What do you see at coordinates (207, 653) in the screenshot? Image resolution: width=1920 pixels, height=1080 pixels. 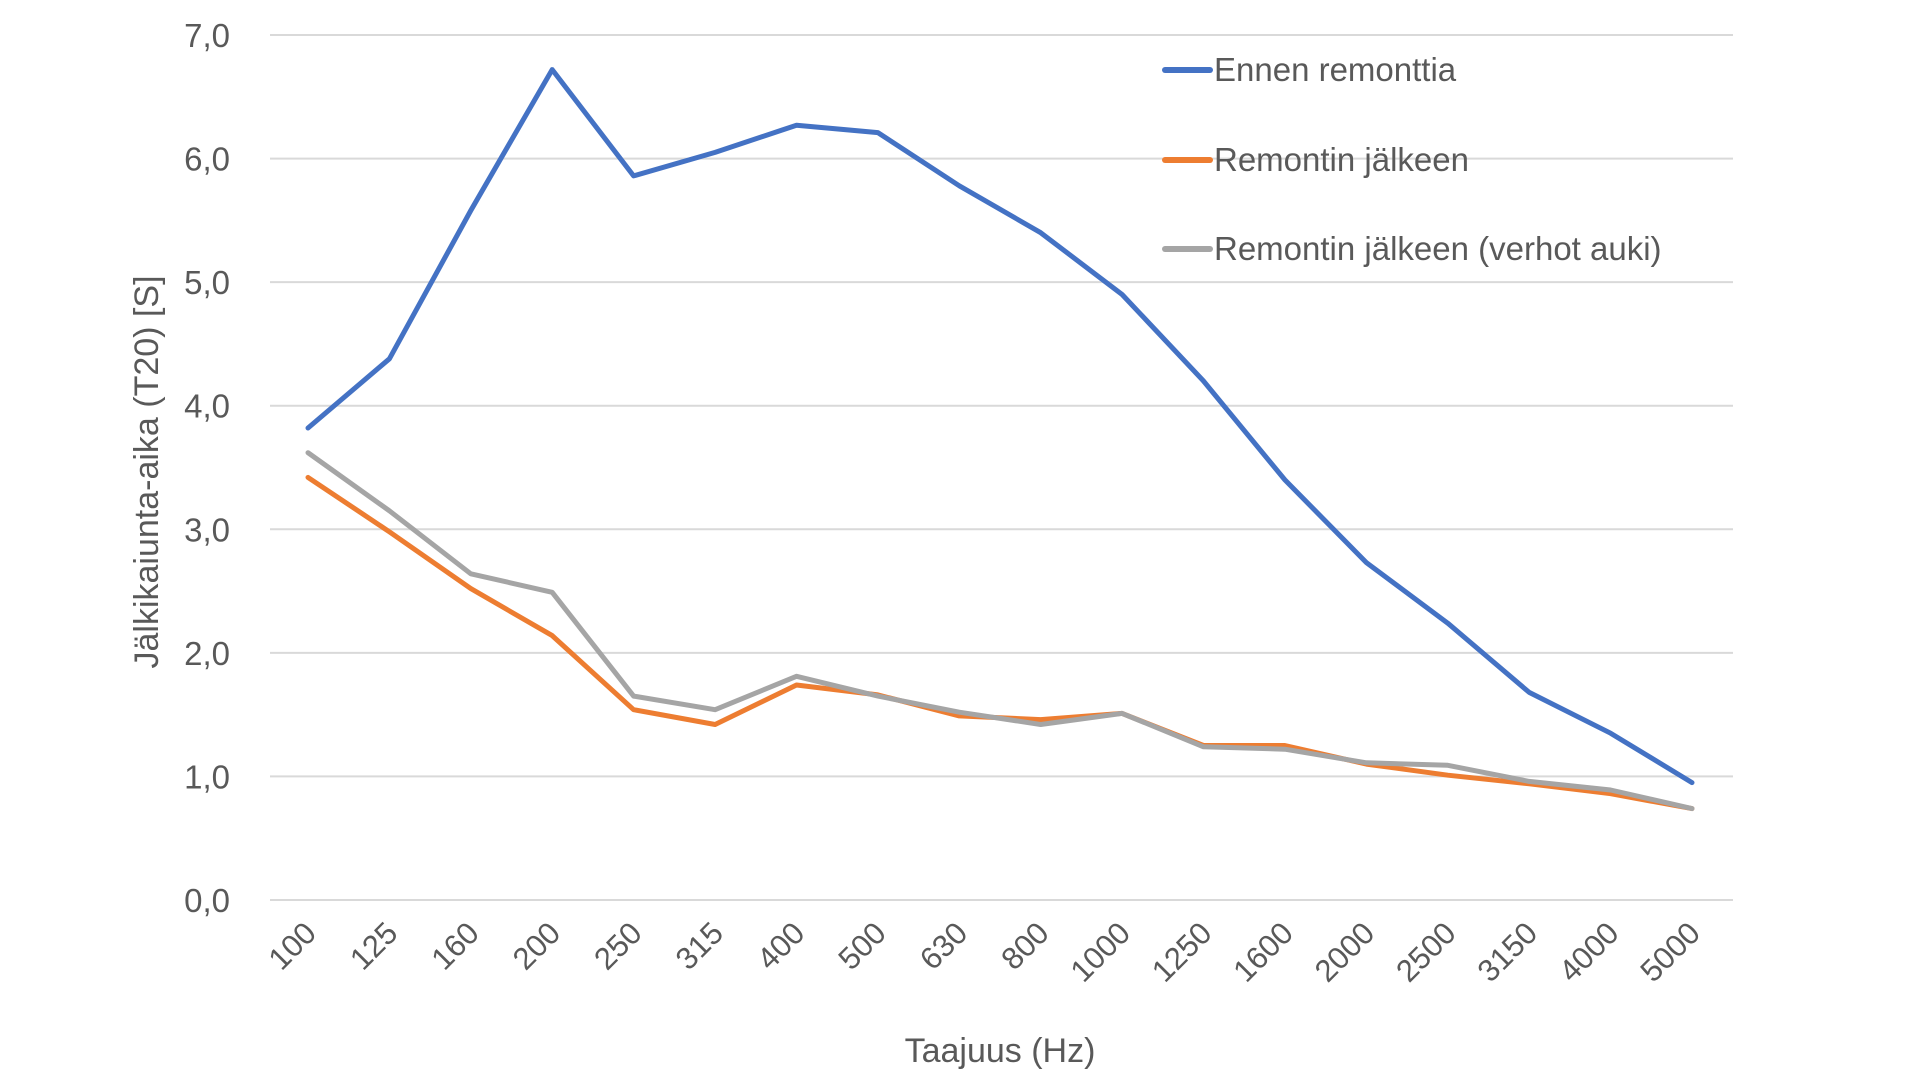 I see `y-tick-label: 2,0` at bounding box center [207, 653].